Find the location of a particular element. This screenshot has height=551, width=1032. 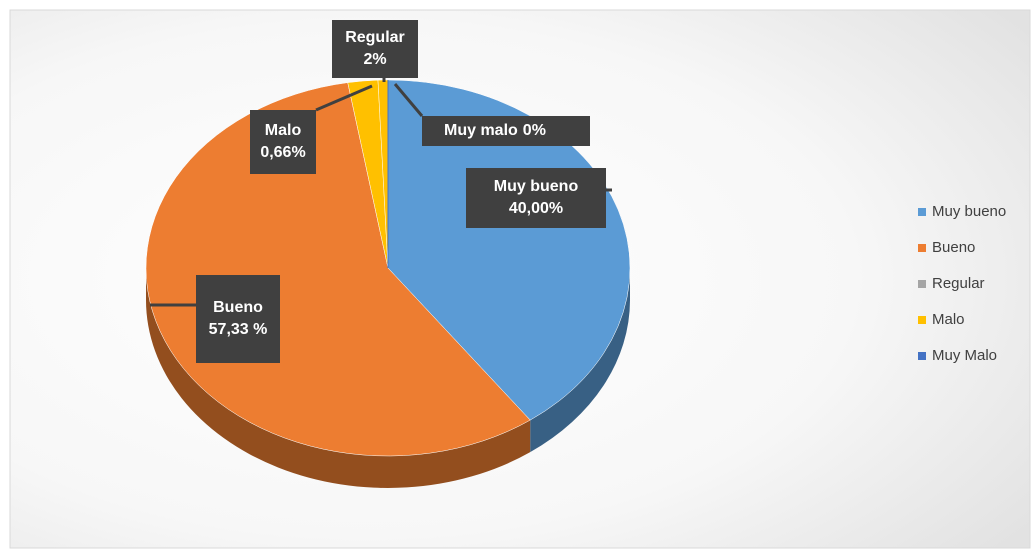

data-label: Regular 2% is located at coordinates (375, 51).